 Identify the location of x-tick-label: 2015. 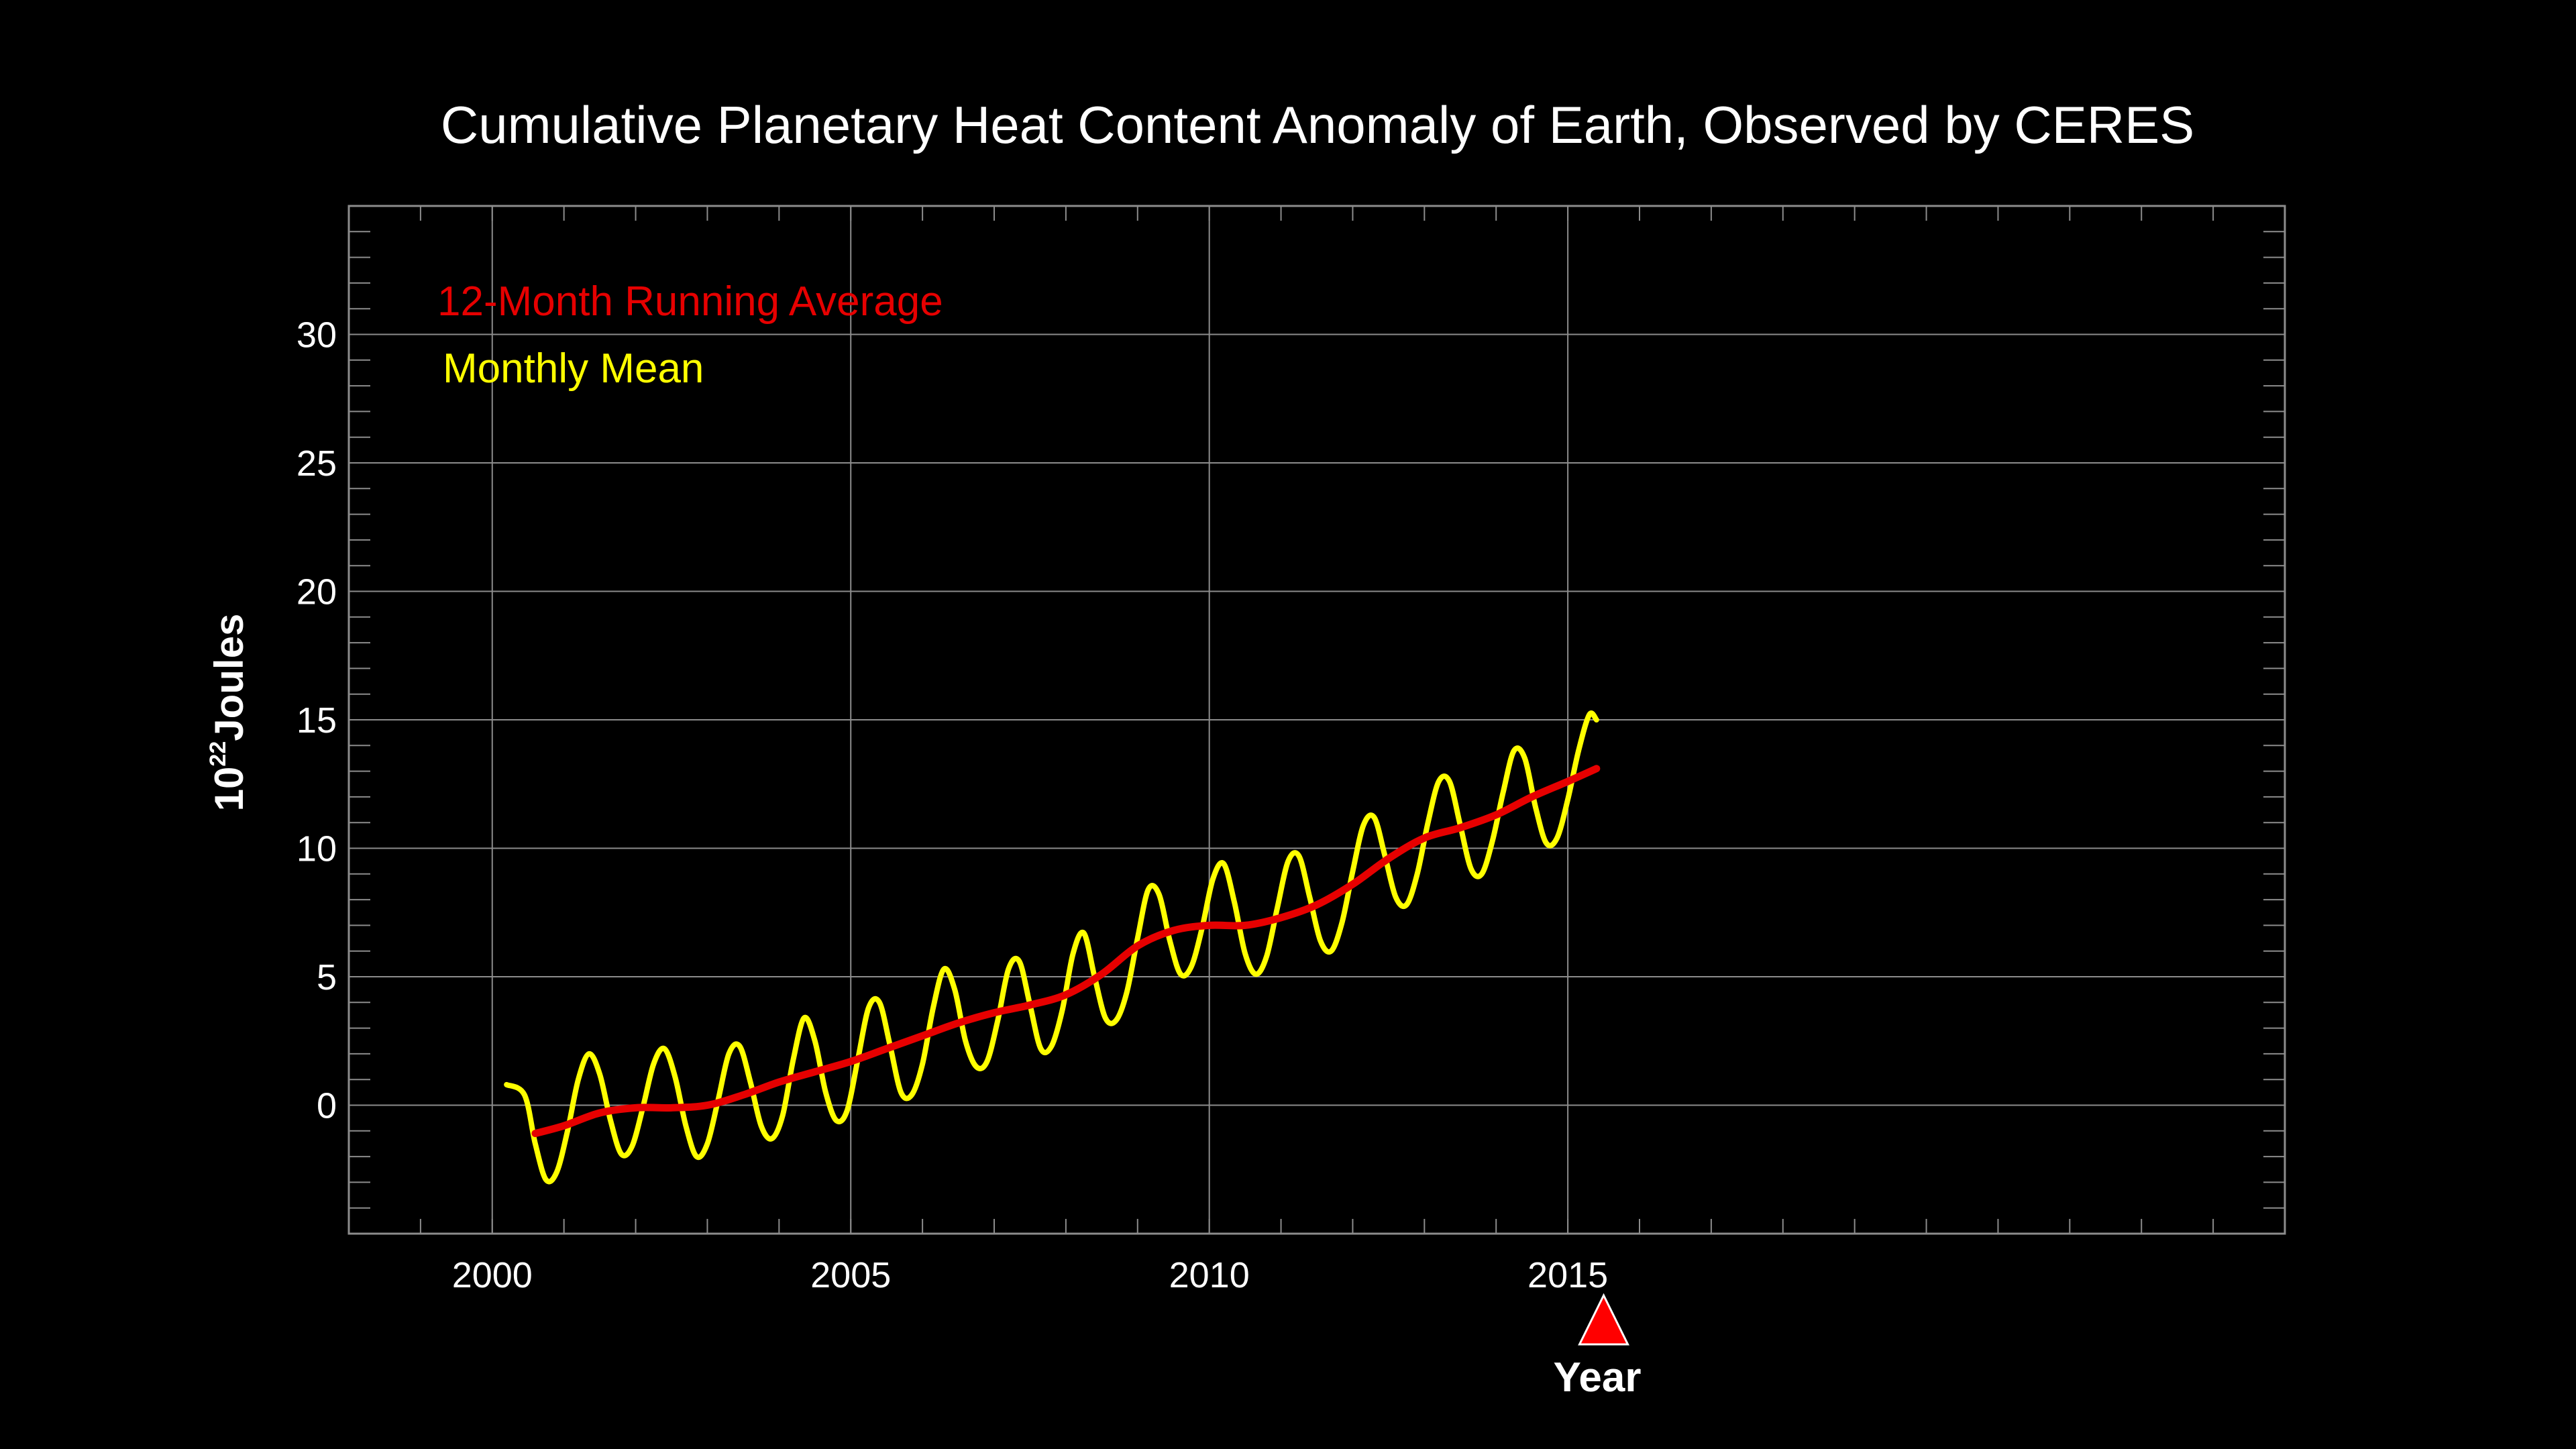
(1567, 1275).